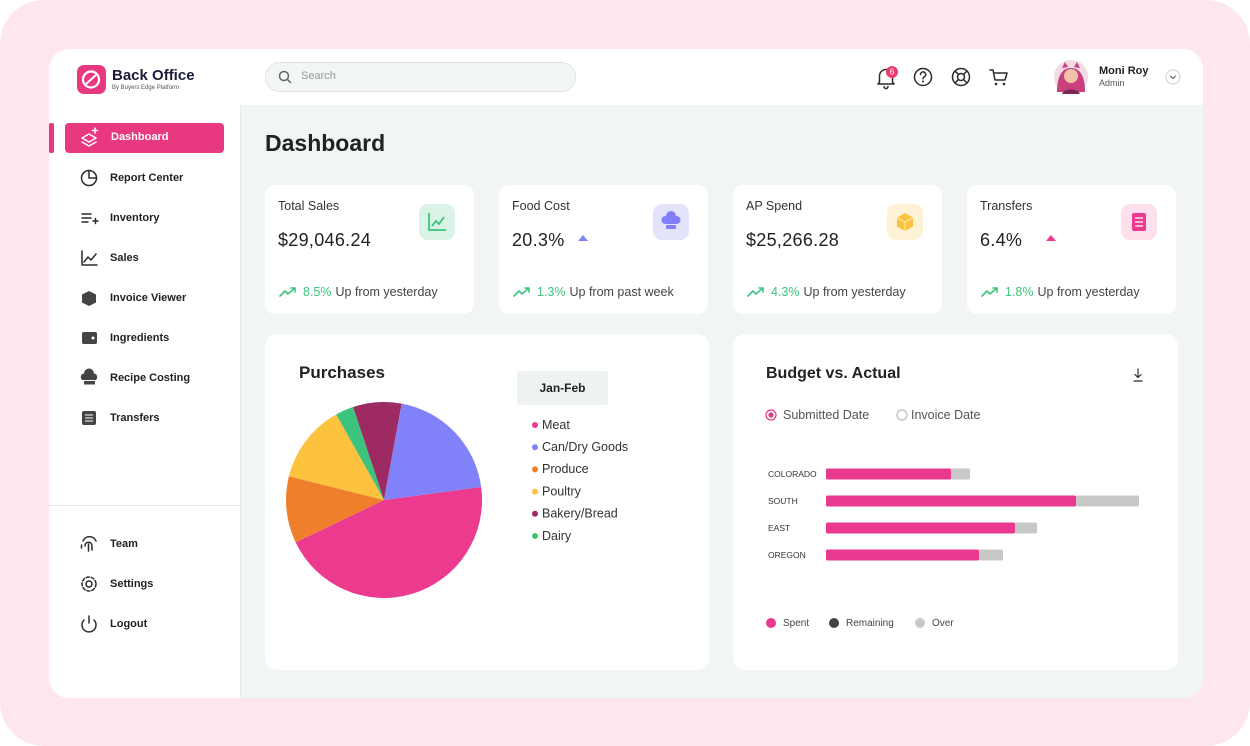 This screenshot has width=1250, height=746. I want to click on trend-change: 8.5%, so click(317, 292).